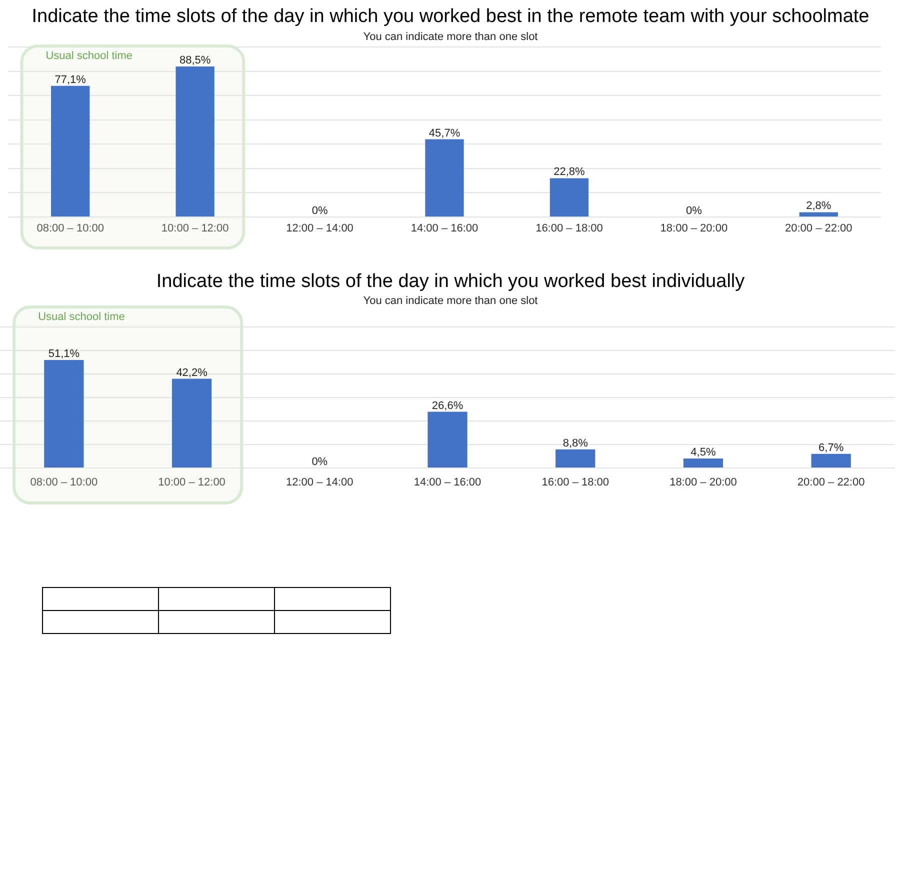 This screenshot has width=901, height=876. Describe the element at coordinates (70, 80) in the screenshot. I see `data-label: 77,1%` at that location.